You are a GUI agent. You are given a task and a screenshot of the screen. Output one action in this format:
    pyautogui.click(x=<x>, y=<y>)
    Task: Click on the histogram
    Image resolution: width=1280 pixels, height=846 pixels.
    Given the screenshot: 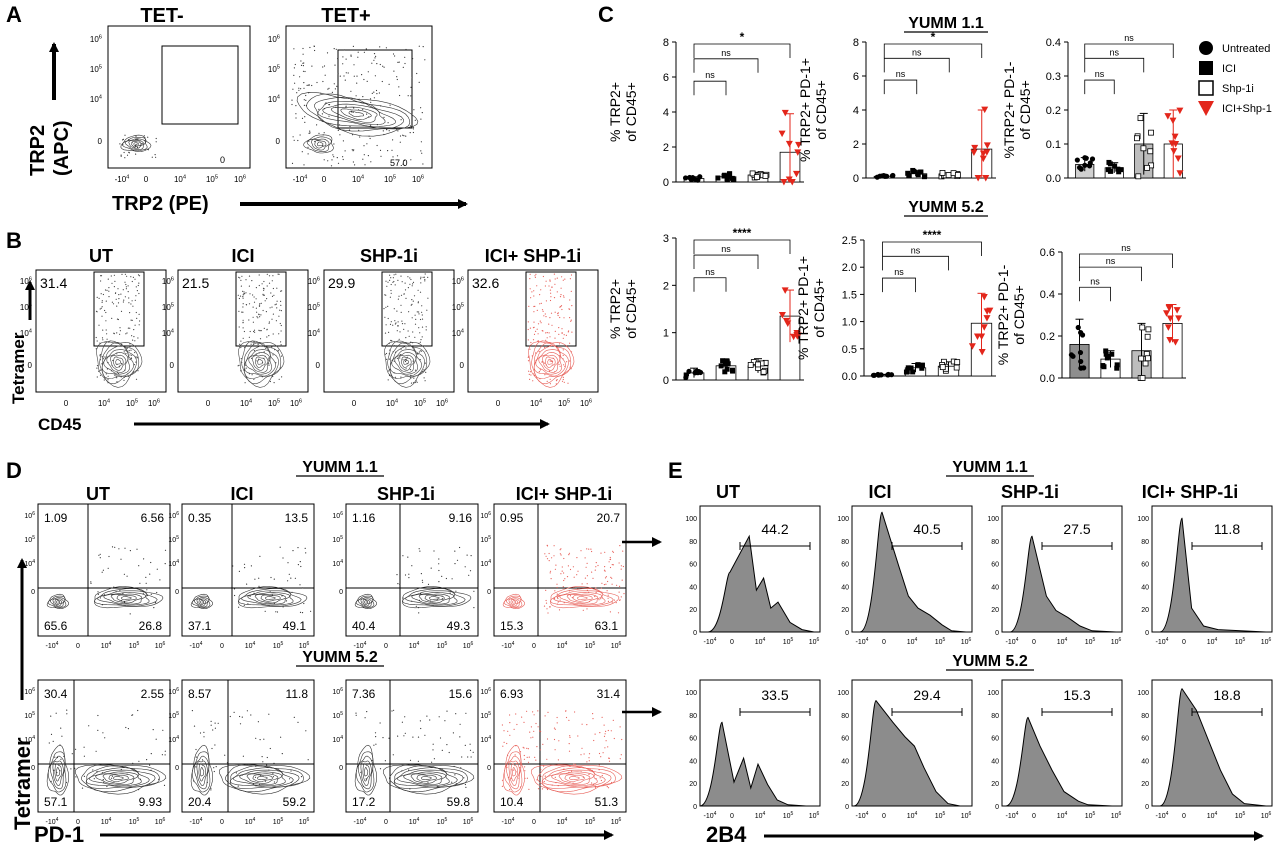 What is the action you would take?
    pyautogui.click(x=1059, y=761)
    